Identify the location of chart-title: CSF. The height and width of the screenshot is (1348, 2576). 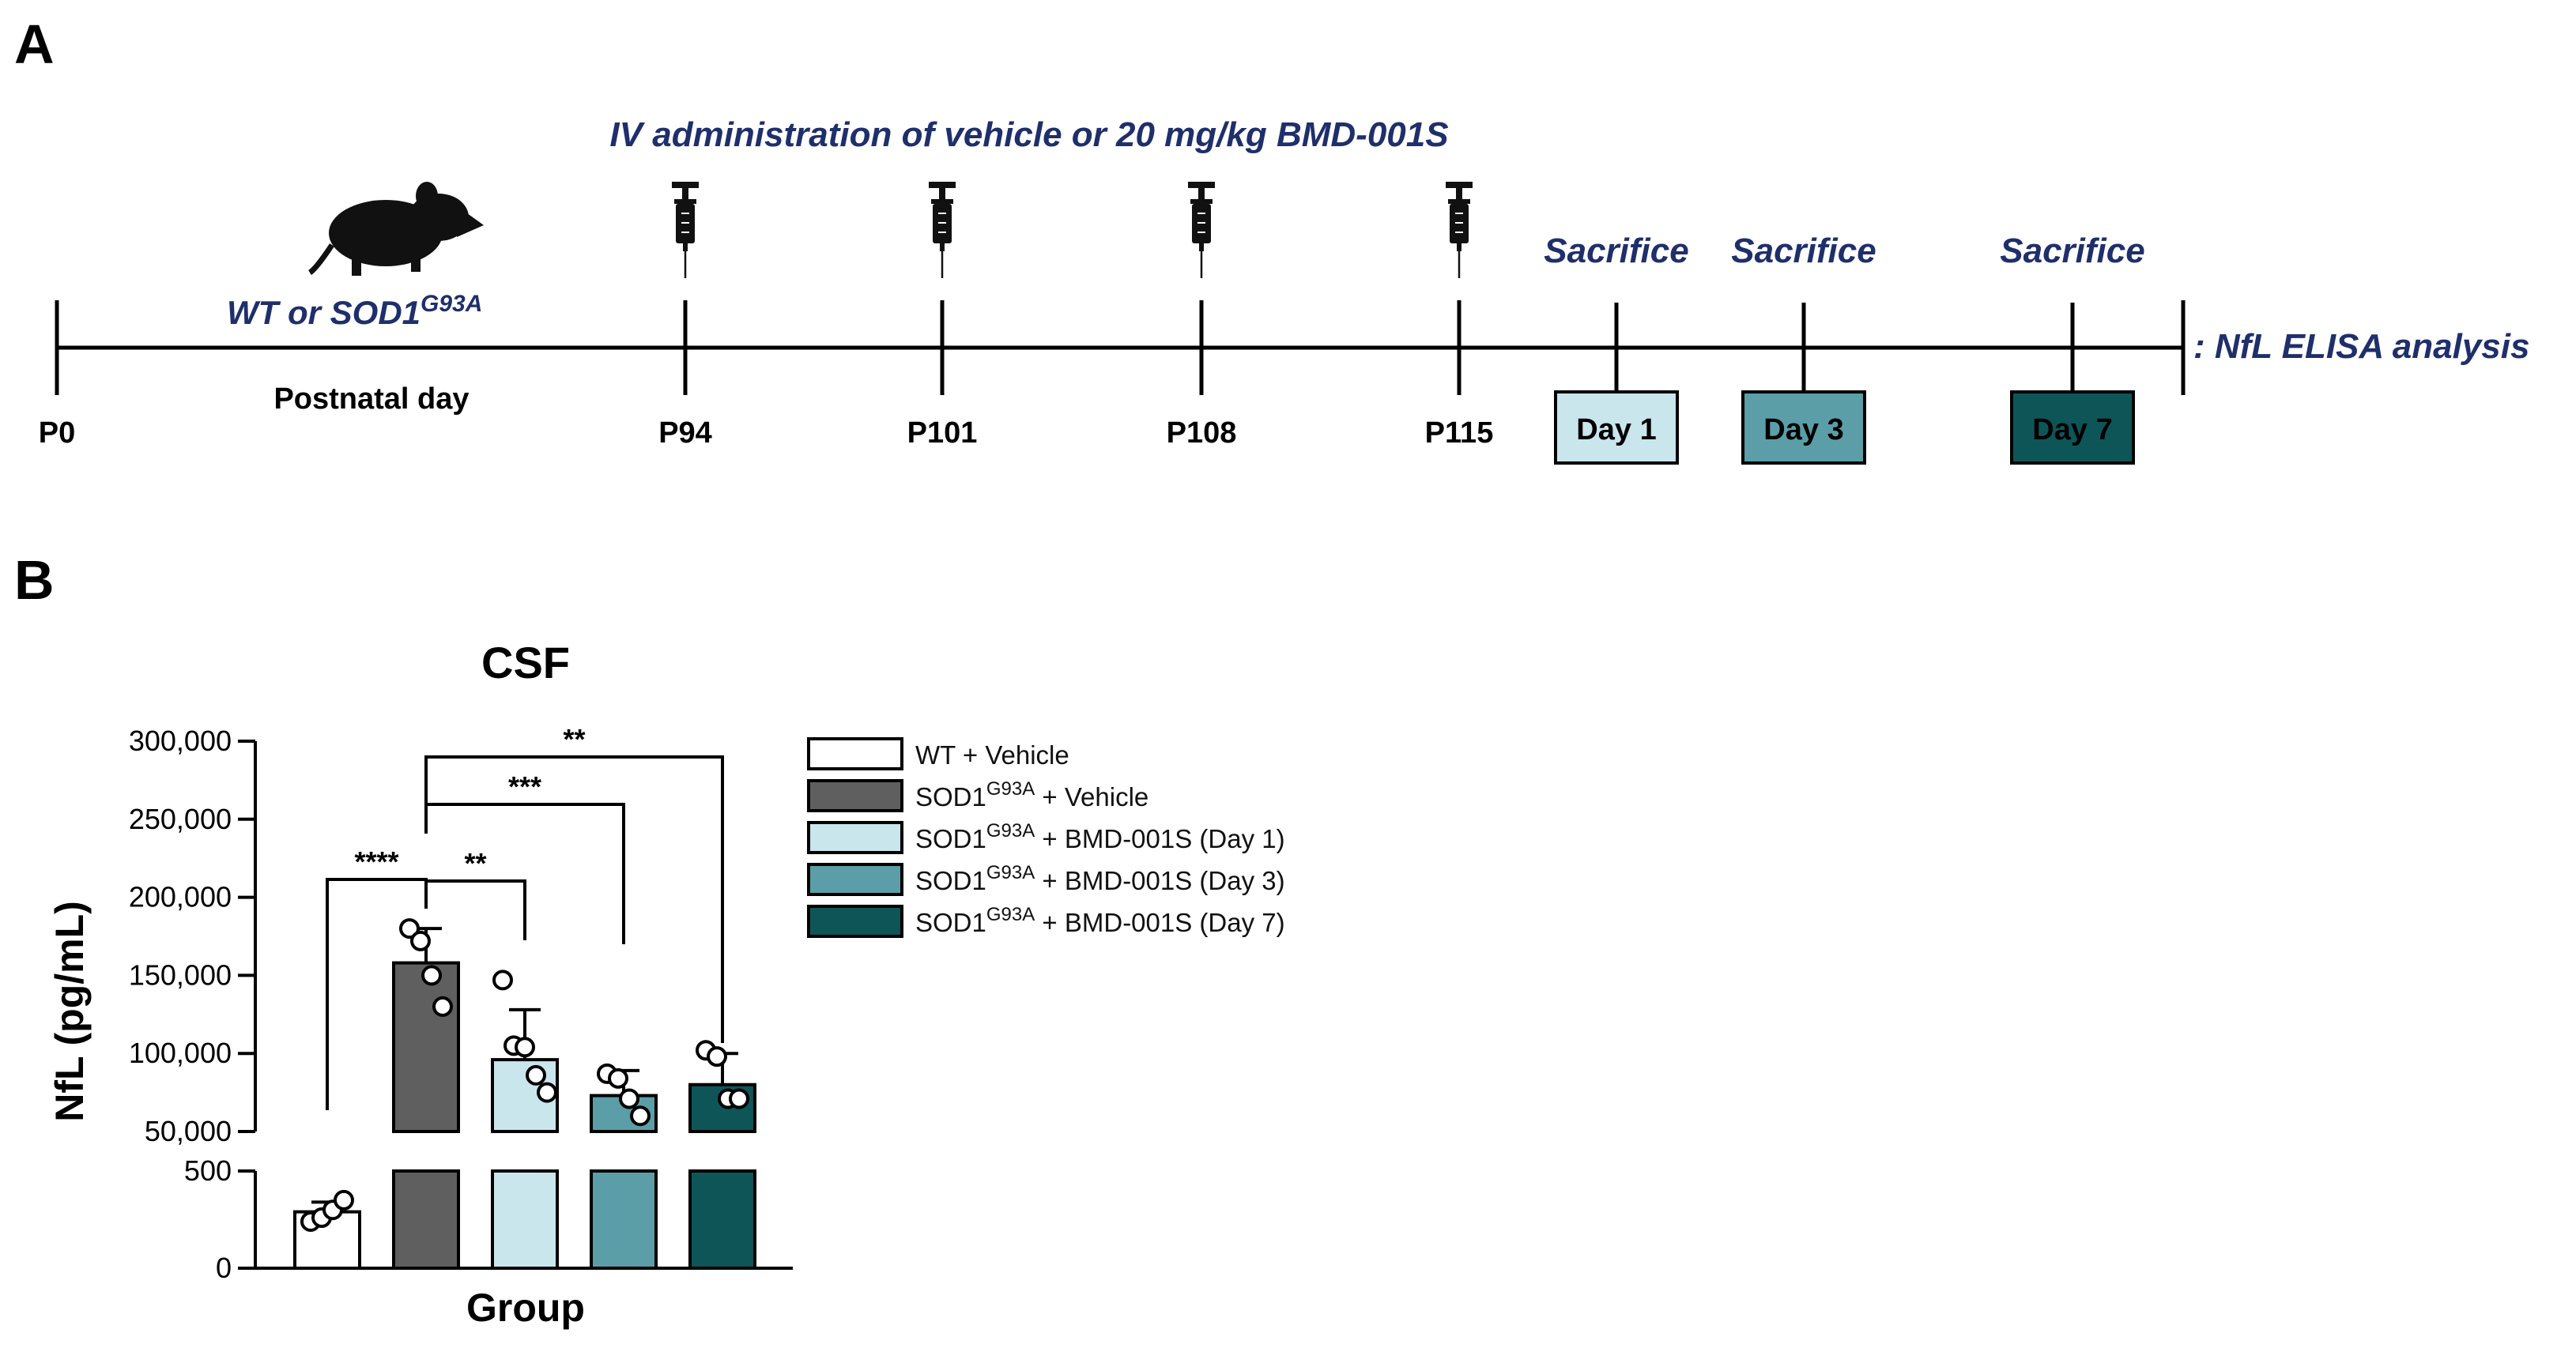
(525, 662).